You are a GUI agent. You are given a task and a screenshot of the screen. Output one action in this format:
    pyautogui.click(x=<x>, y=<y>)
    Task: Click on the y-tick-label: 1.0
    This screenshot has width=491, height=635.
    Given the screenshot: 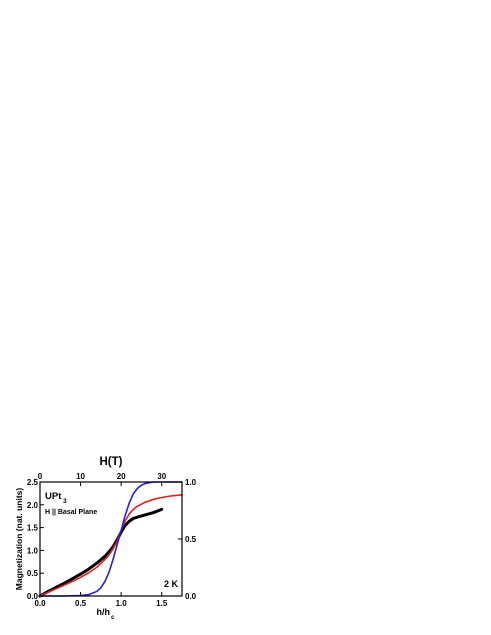 What is the action you would take?
    pyautogui.click(x=33, y=550)
    